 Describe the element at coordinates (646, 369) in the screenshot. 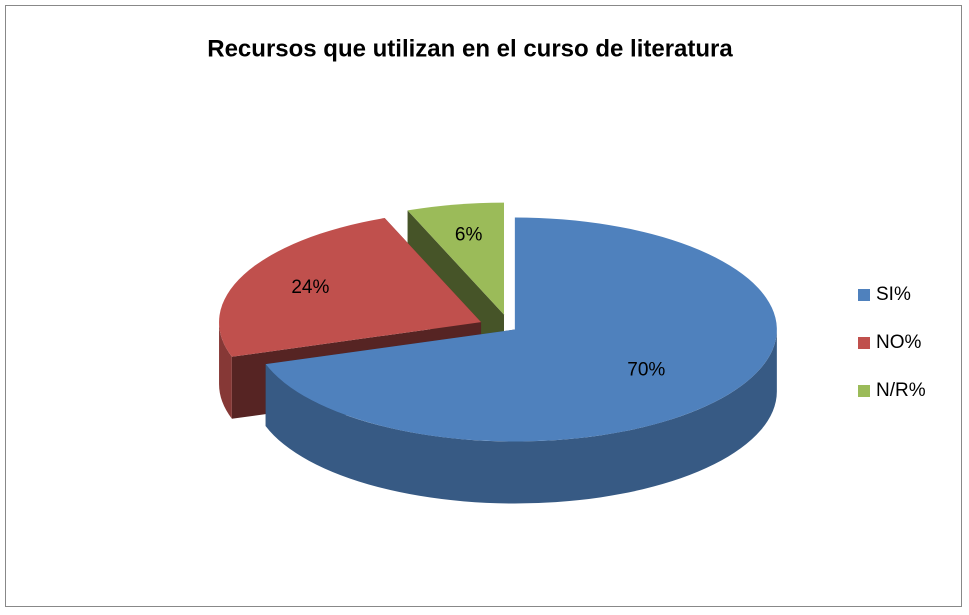

I see `data-label: 70%` at that location.